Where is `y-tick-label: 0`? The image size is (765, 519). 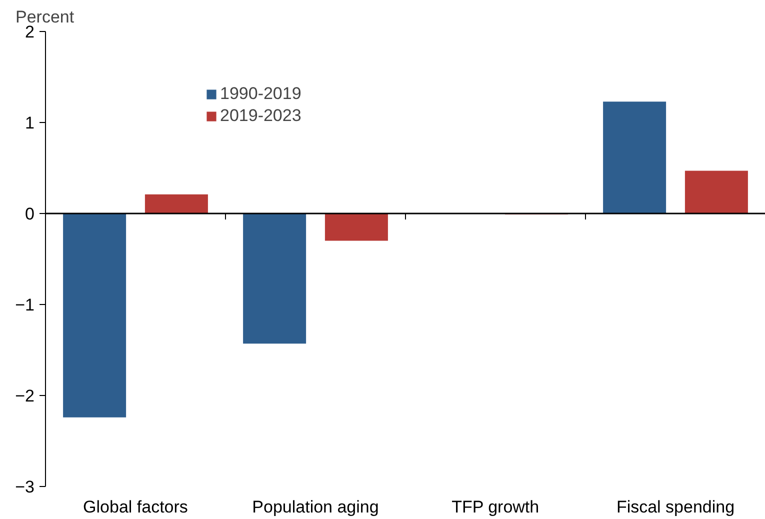 y-tick-label: 0 is located at coordinates (30, 214).